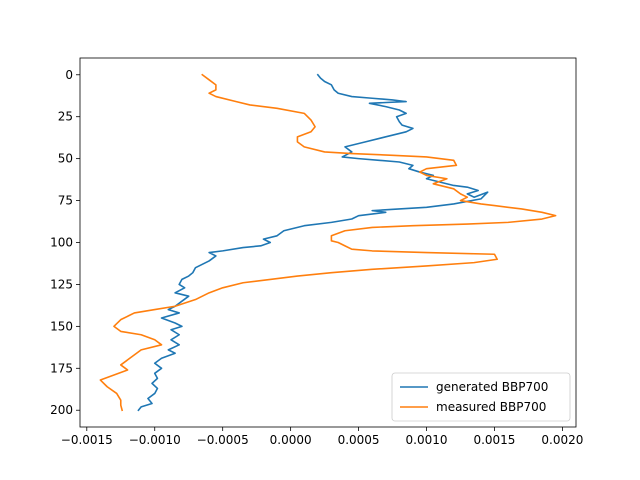  Describe the element at coordinates (491, 407) in the screenshot. I see `legend-label: measured BBP700` at that location.